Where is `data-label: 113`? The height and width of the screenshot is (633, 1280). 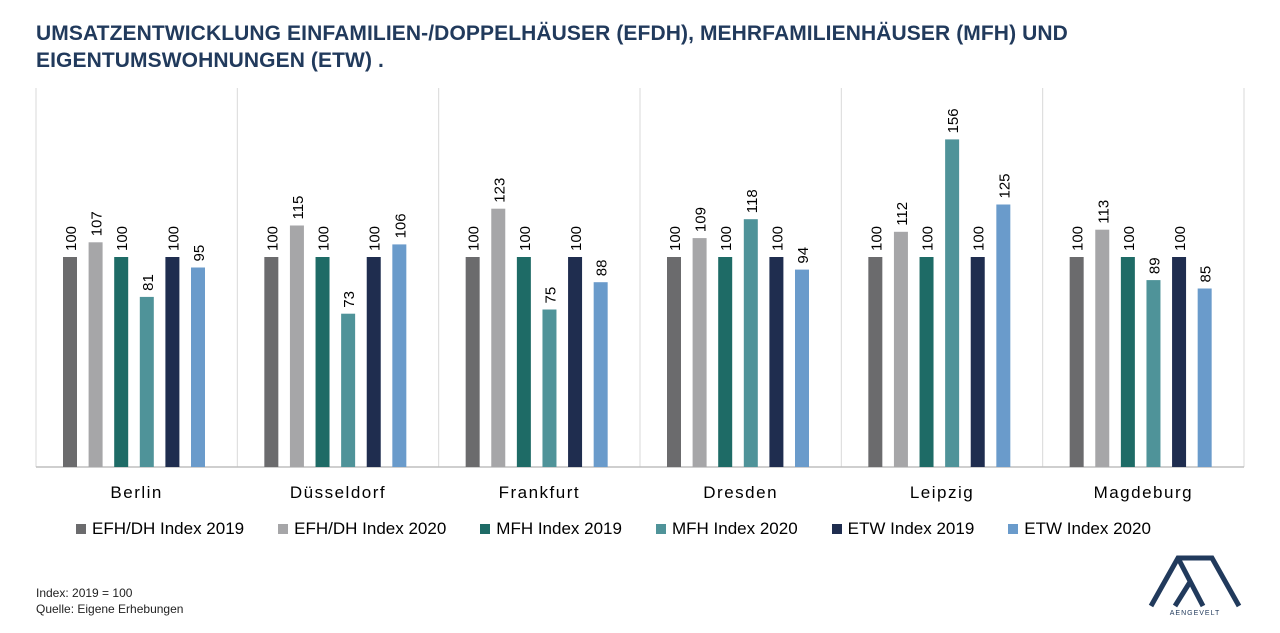 data-label: 113 is located at coordinates (1103, 212).